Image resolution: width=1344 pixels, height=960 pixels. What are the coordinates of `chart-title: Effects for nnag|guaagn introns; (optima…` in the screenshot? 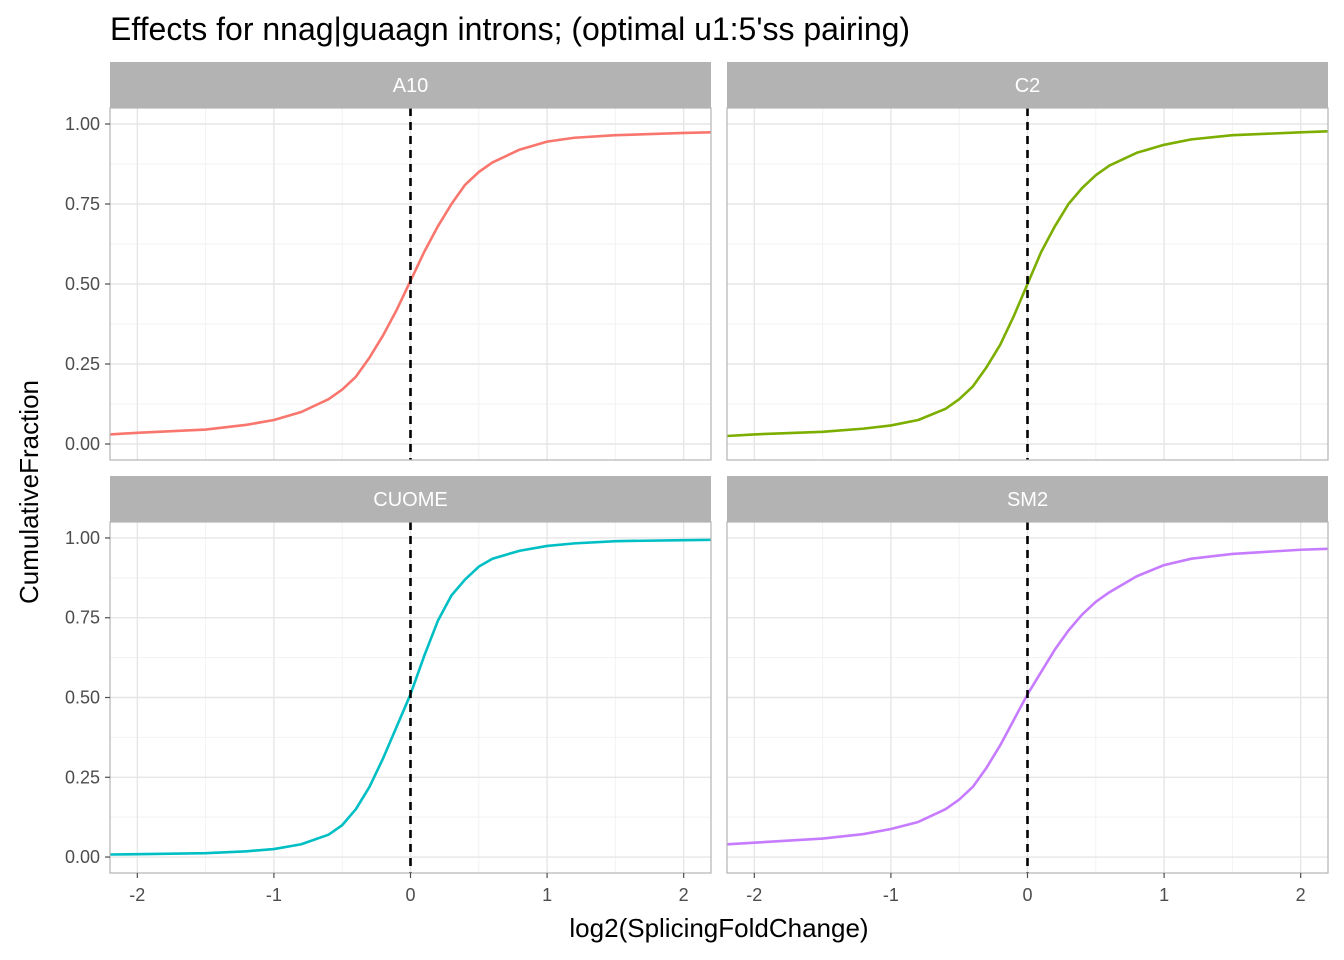 It's located at (510, 29).